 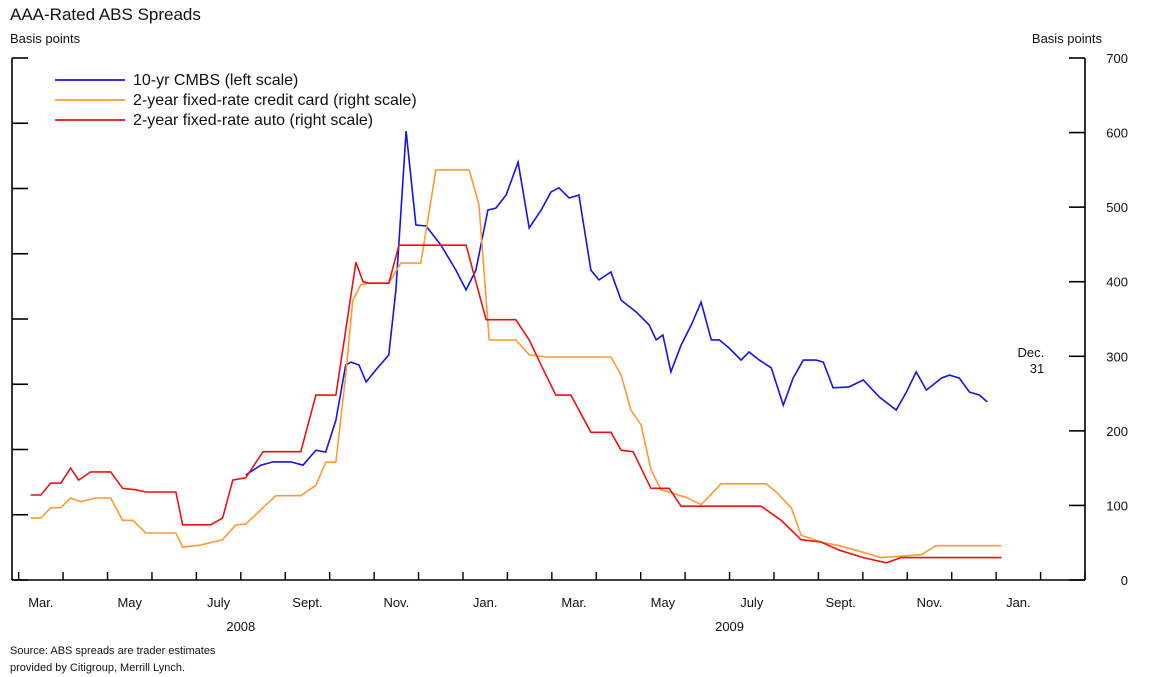 What do you see at coordinates (215, 80) in the screenshot?
I see `legend-label: 10-yr CMBS (left scale)` at bounding box center [215, 80].